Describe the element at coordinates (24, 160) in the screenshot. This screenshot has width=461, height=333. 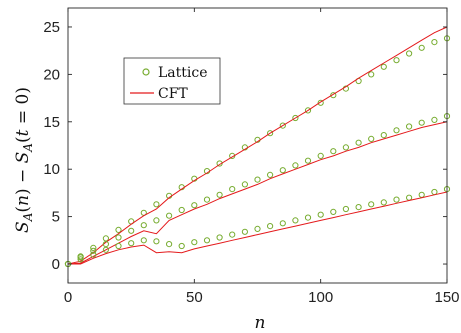
I see `y-axis-label: SA(n) − SA(t = 0)` at that location.